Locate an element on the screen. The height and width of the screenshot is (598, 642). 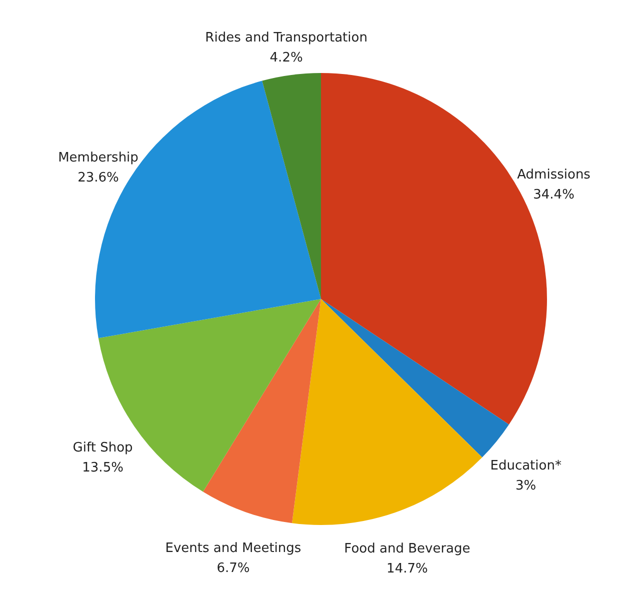
data-label: 23.6% is located at coordinates (98, 178).